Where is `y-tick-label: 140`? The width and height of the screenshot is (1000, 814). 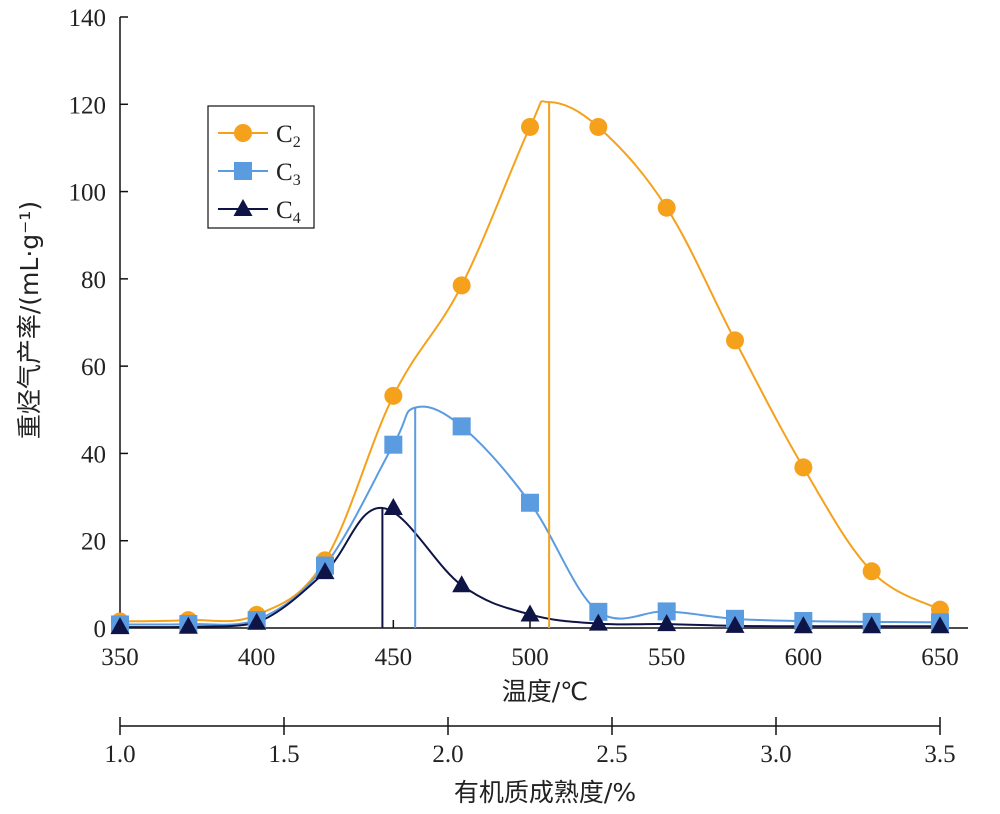 y-tick-label: 140 is located at coordinates (88, 18).